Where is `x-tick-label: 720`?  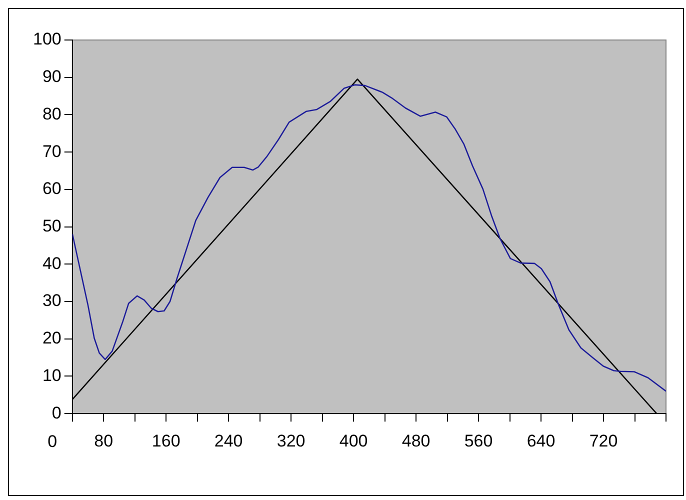 x-tick-label: 720 is located at coordinates (603, 440).